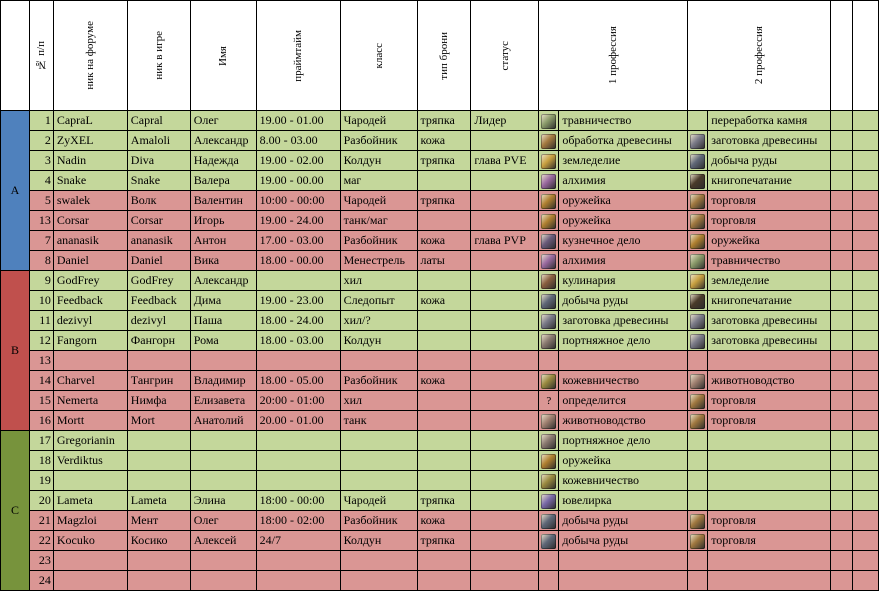  Describe the element at coordinates (223, 220) in the screenshot. I see `name-cell: Игорь` at that location.